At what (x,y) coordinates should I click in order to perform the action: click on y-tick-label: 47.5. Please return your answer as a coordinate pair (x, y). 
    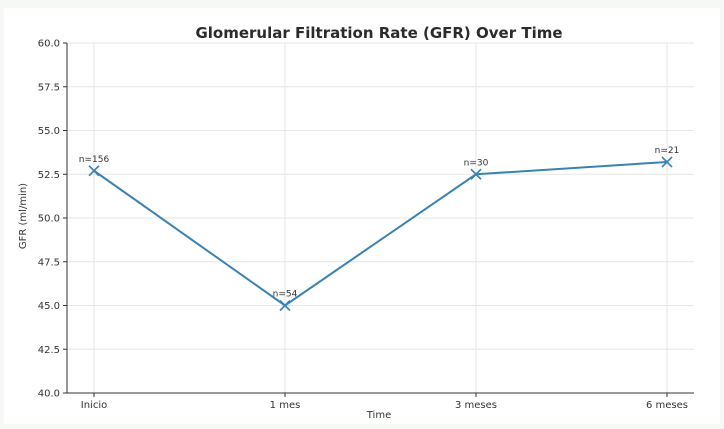
    Looking at the image, I should click on (49, 262).